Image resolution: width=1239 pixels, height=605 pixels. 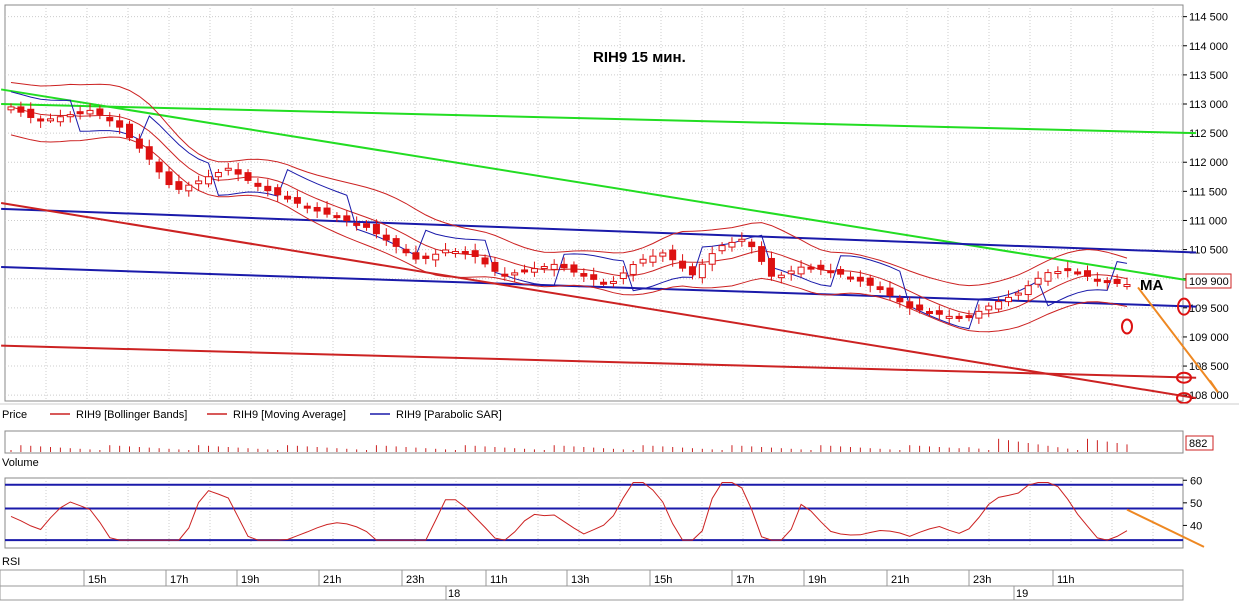 I want to click on legend-ma: RIH9 [Moving Average], so click(x=289, y=415).